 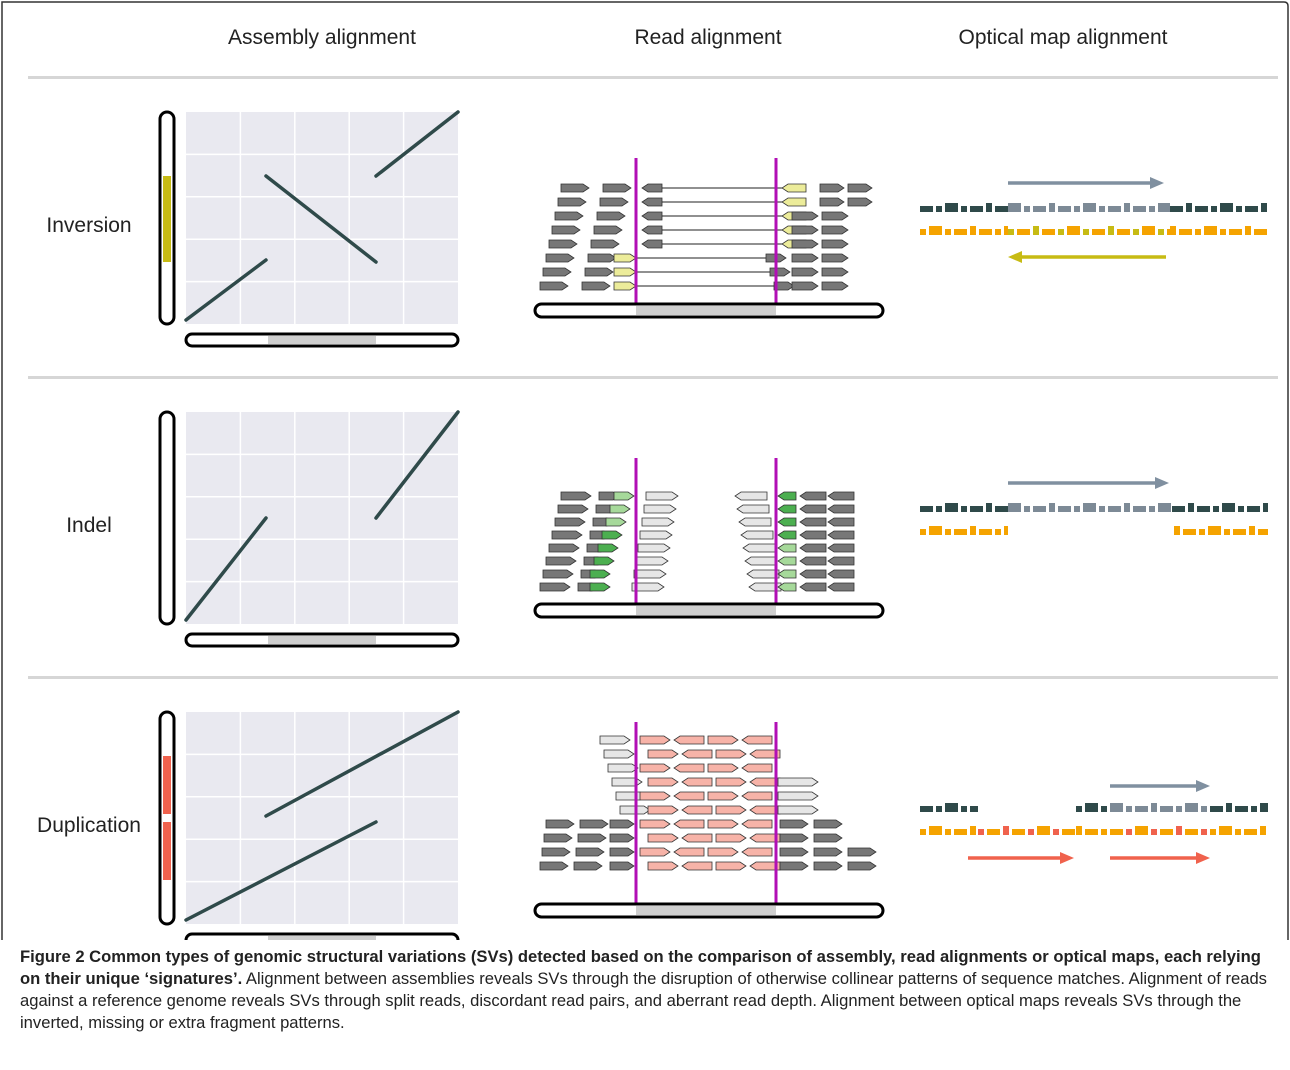 What do you see at coordinates (1203, 786) in the screenshot?
I see `arrow-head` at bounding box center [1203, 786].